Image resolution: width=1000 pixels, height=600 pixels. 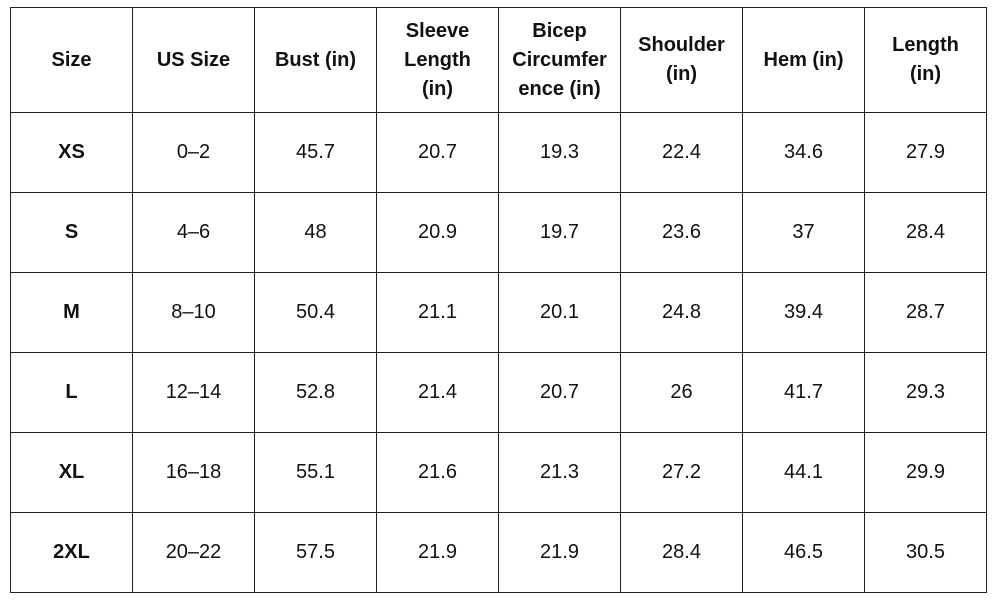 What do you see at coordinates (803, 472) in the screenshot?
I see `value-cell: 44.1` at bounding box center [803, 472].